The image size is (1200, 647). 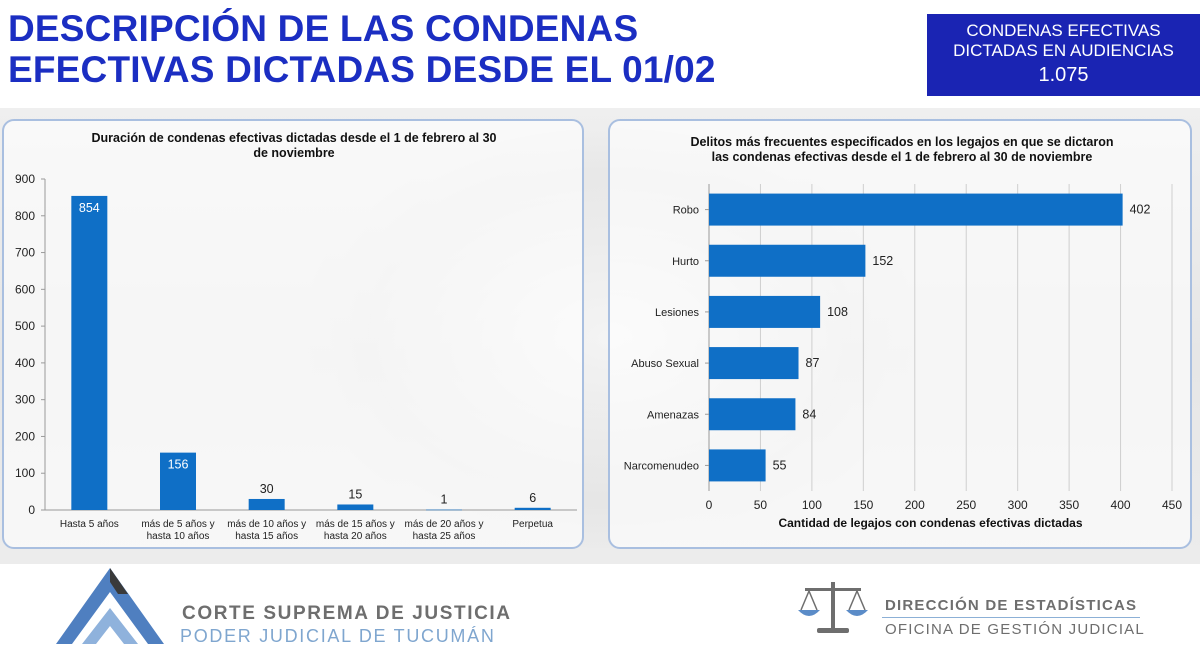 I want to click on data-label-3: 15, so click(x=355, y=494).